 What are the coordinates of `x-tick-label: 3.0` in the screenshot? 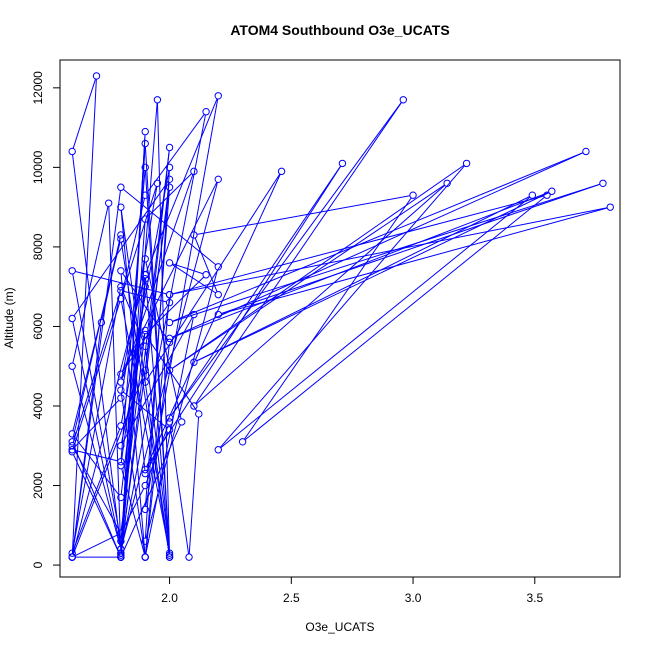 It's located at (413, 598).